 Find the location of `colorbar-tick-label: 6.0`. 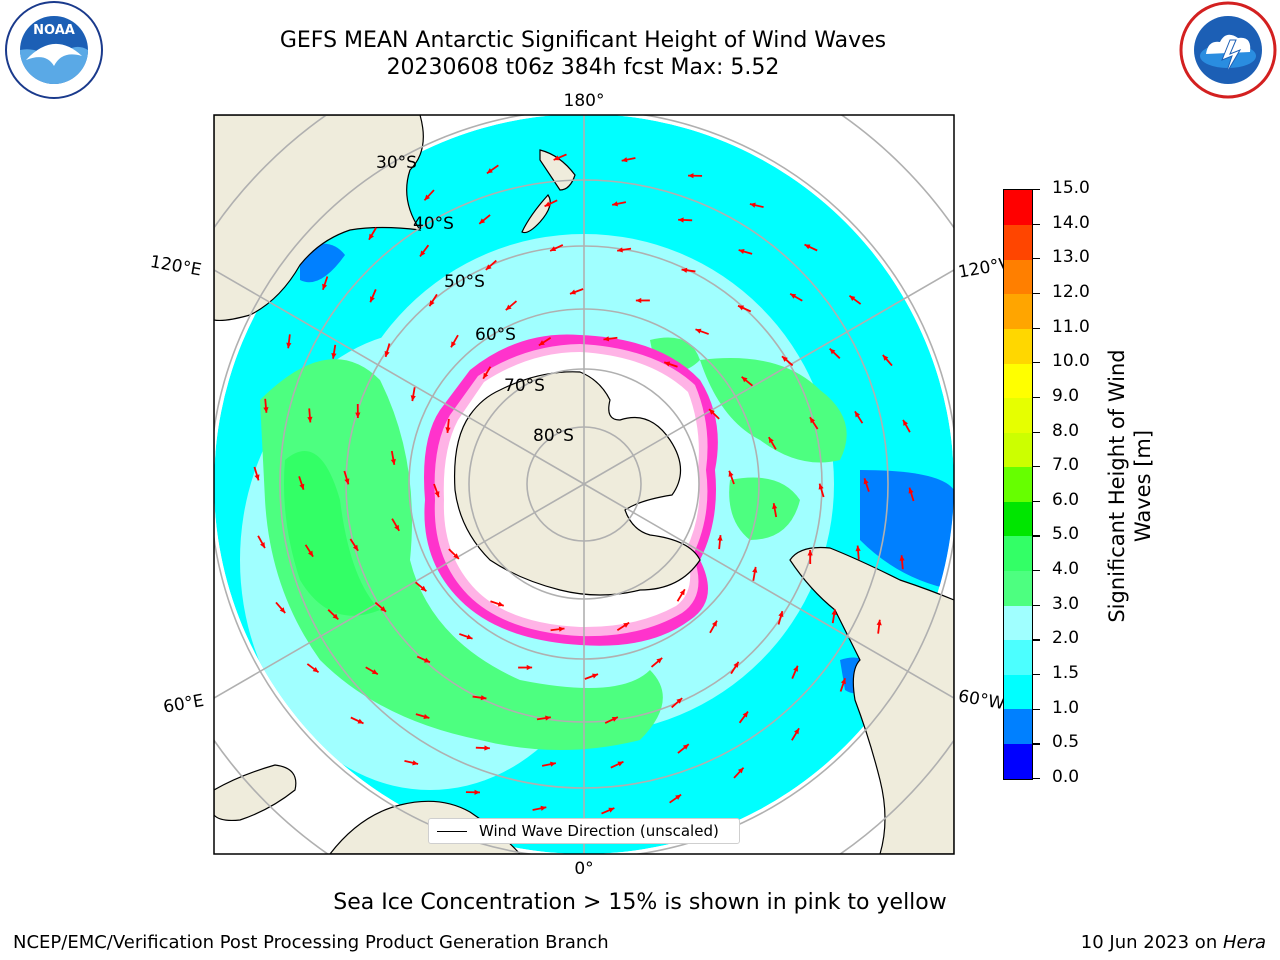

colorbar-tick-label: 6.0 is located at coordinates (1066, 499).